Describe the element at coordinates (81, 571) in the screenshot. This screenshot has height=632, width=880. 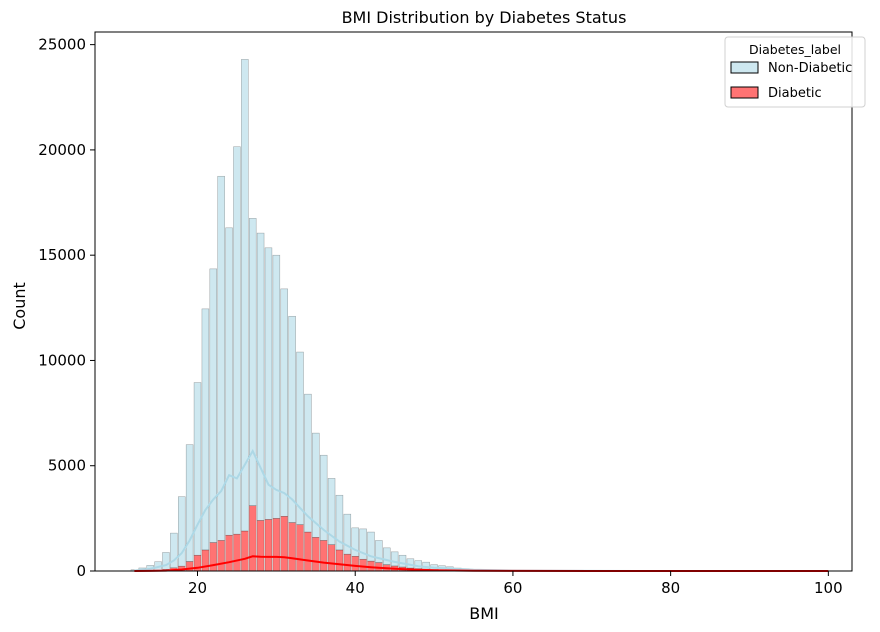
I see `y-tick-label: 0` at that location.